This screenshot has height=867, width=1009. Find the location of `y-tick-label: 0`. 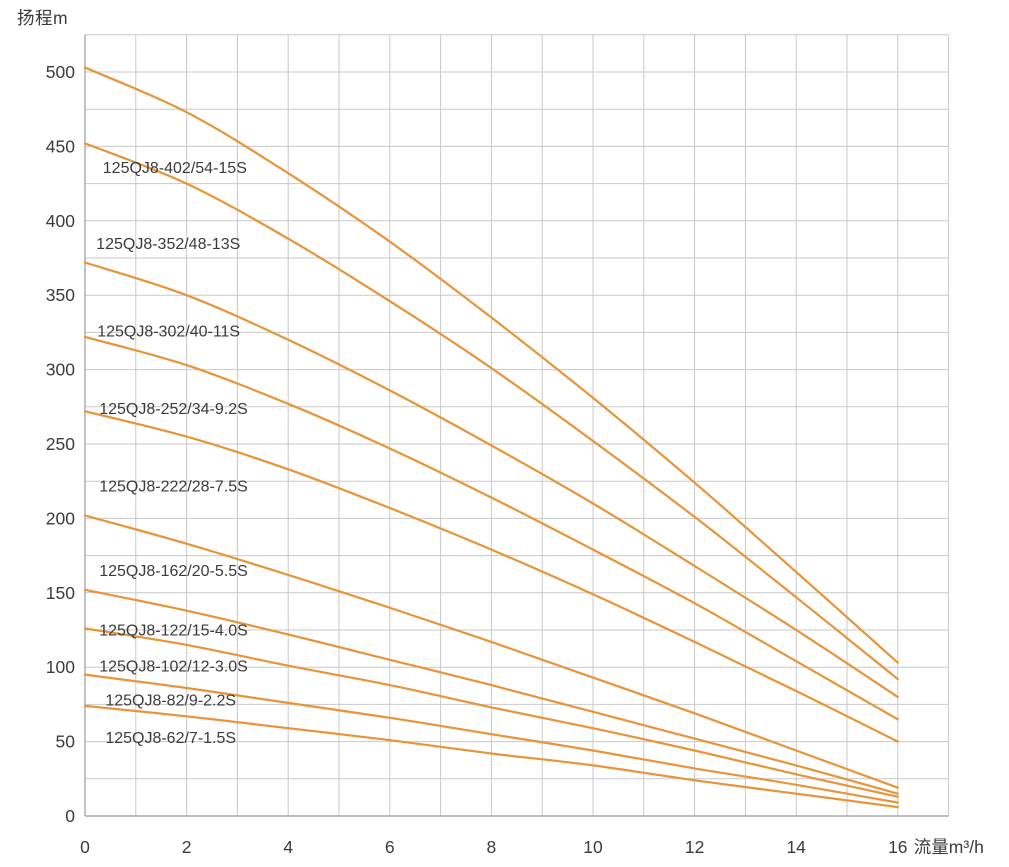

y-tick-label: 0 is located at coordinates (70, 816).